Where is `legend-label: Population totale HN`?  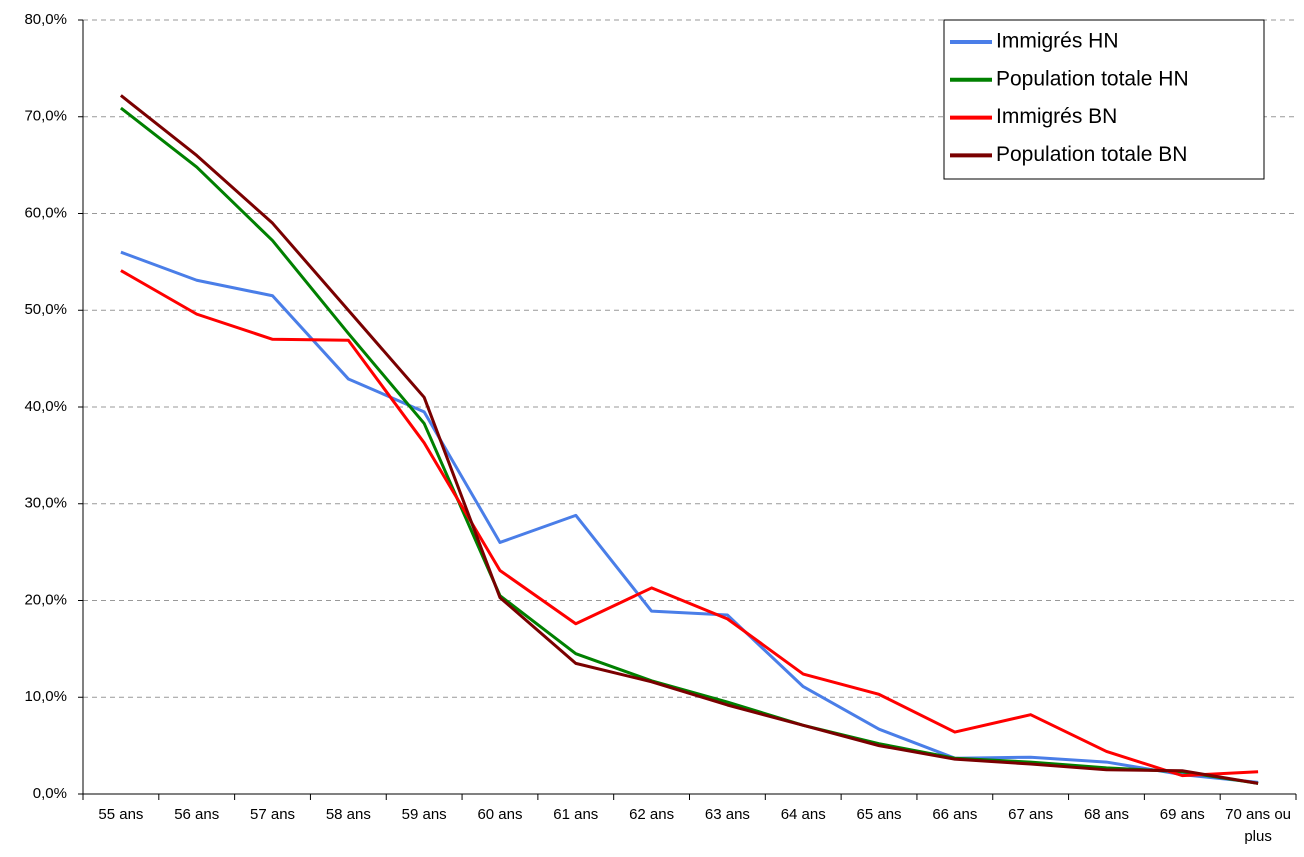 legend-label: Population totale HN is located at coordinates (1092, 78).